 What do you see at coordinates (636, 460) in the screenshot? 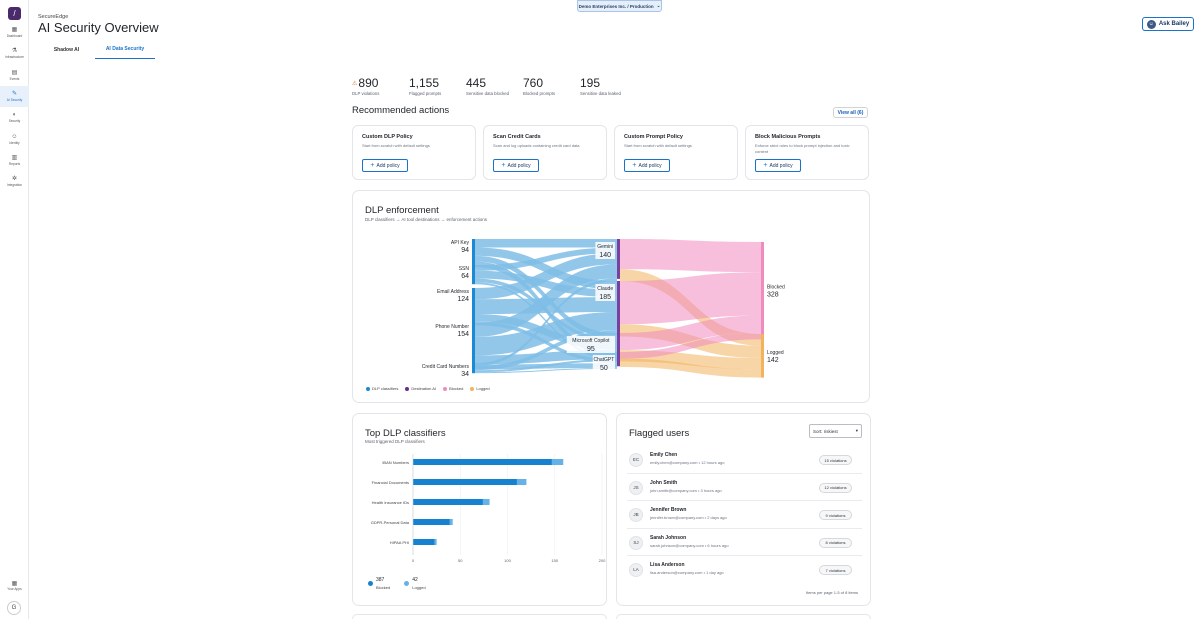
I see `avatar: EC` at bounding box center [636, 460].